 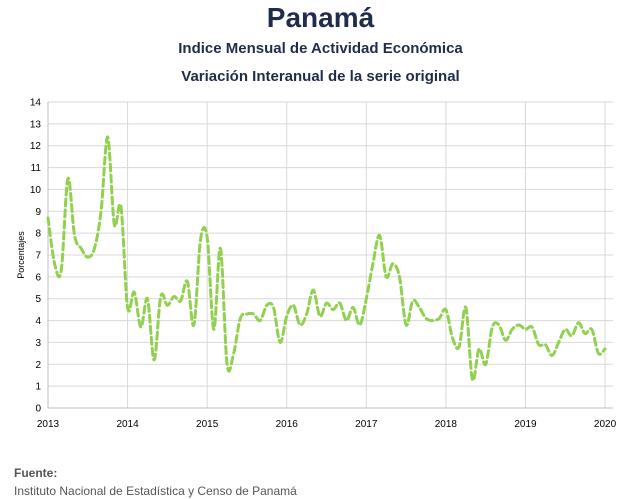 What do you see at coordinates (320, 17) in the screenshot?
I see `page-title: Panamá` at bounding box center [320, 17].